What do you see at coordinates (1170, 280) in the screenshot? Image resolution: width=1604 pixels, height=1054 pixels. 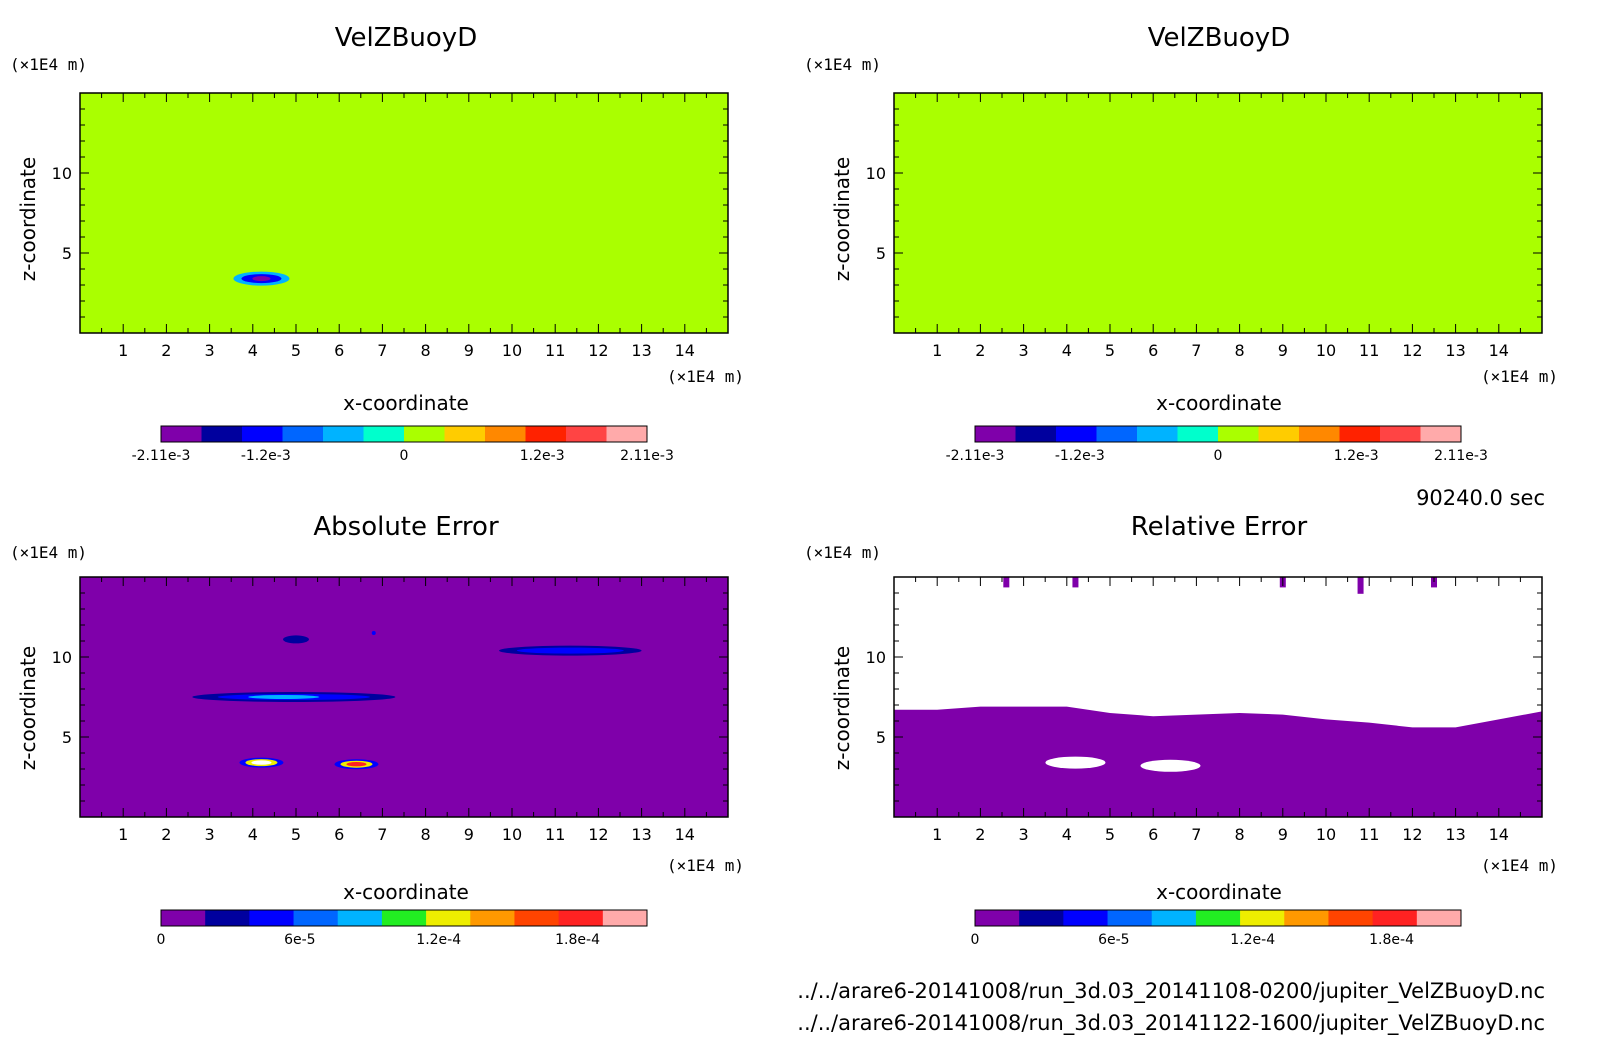 I see `zero-cell` at bounding box center [1170, 280].